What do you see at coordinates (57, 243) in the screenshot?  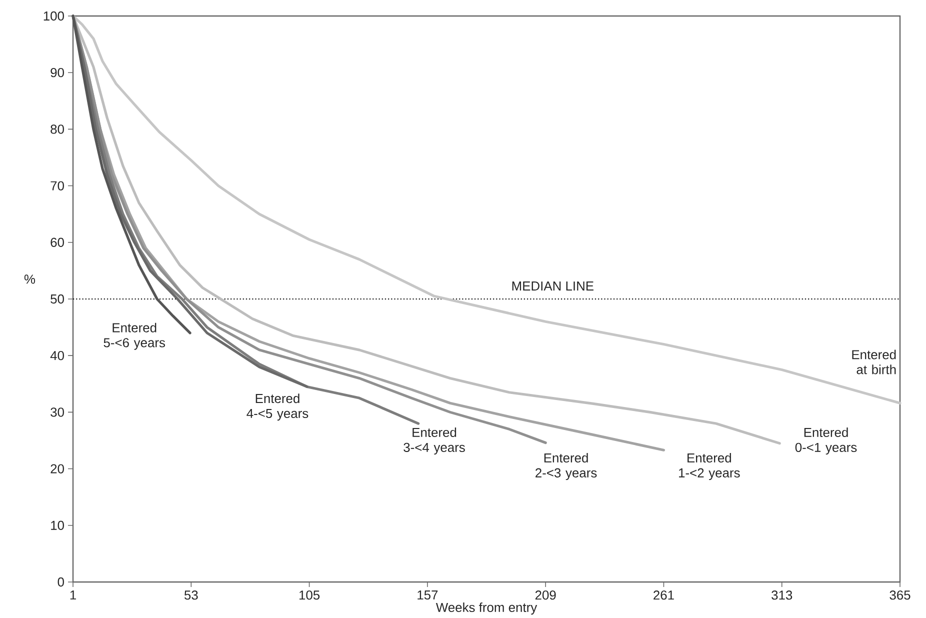 I see `y-tick-label: 60` at bounding box center [57, 243].